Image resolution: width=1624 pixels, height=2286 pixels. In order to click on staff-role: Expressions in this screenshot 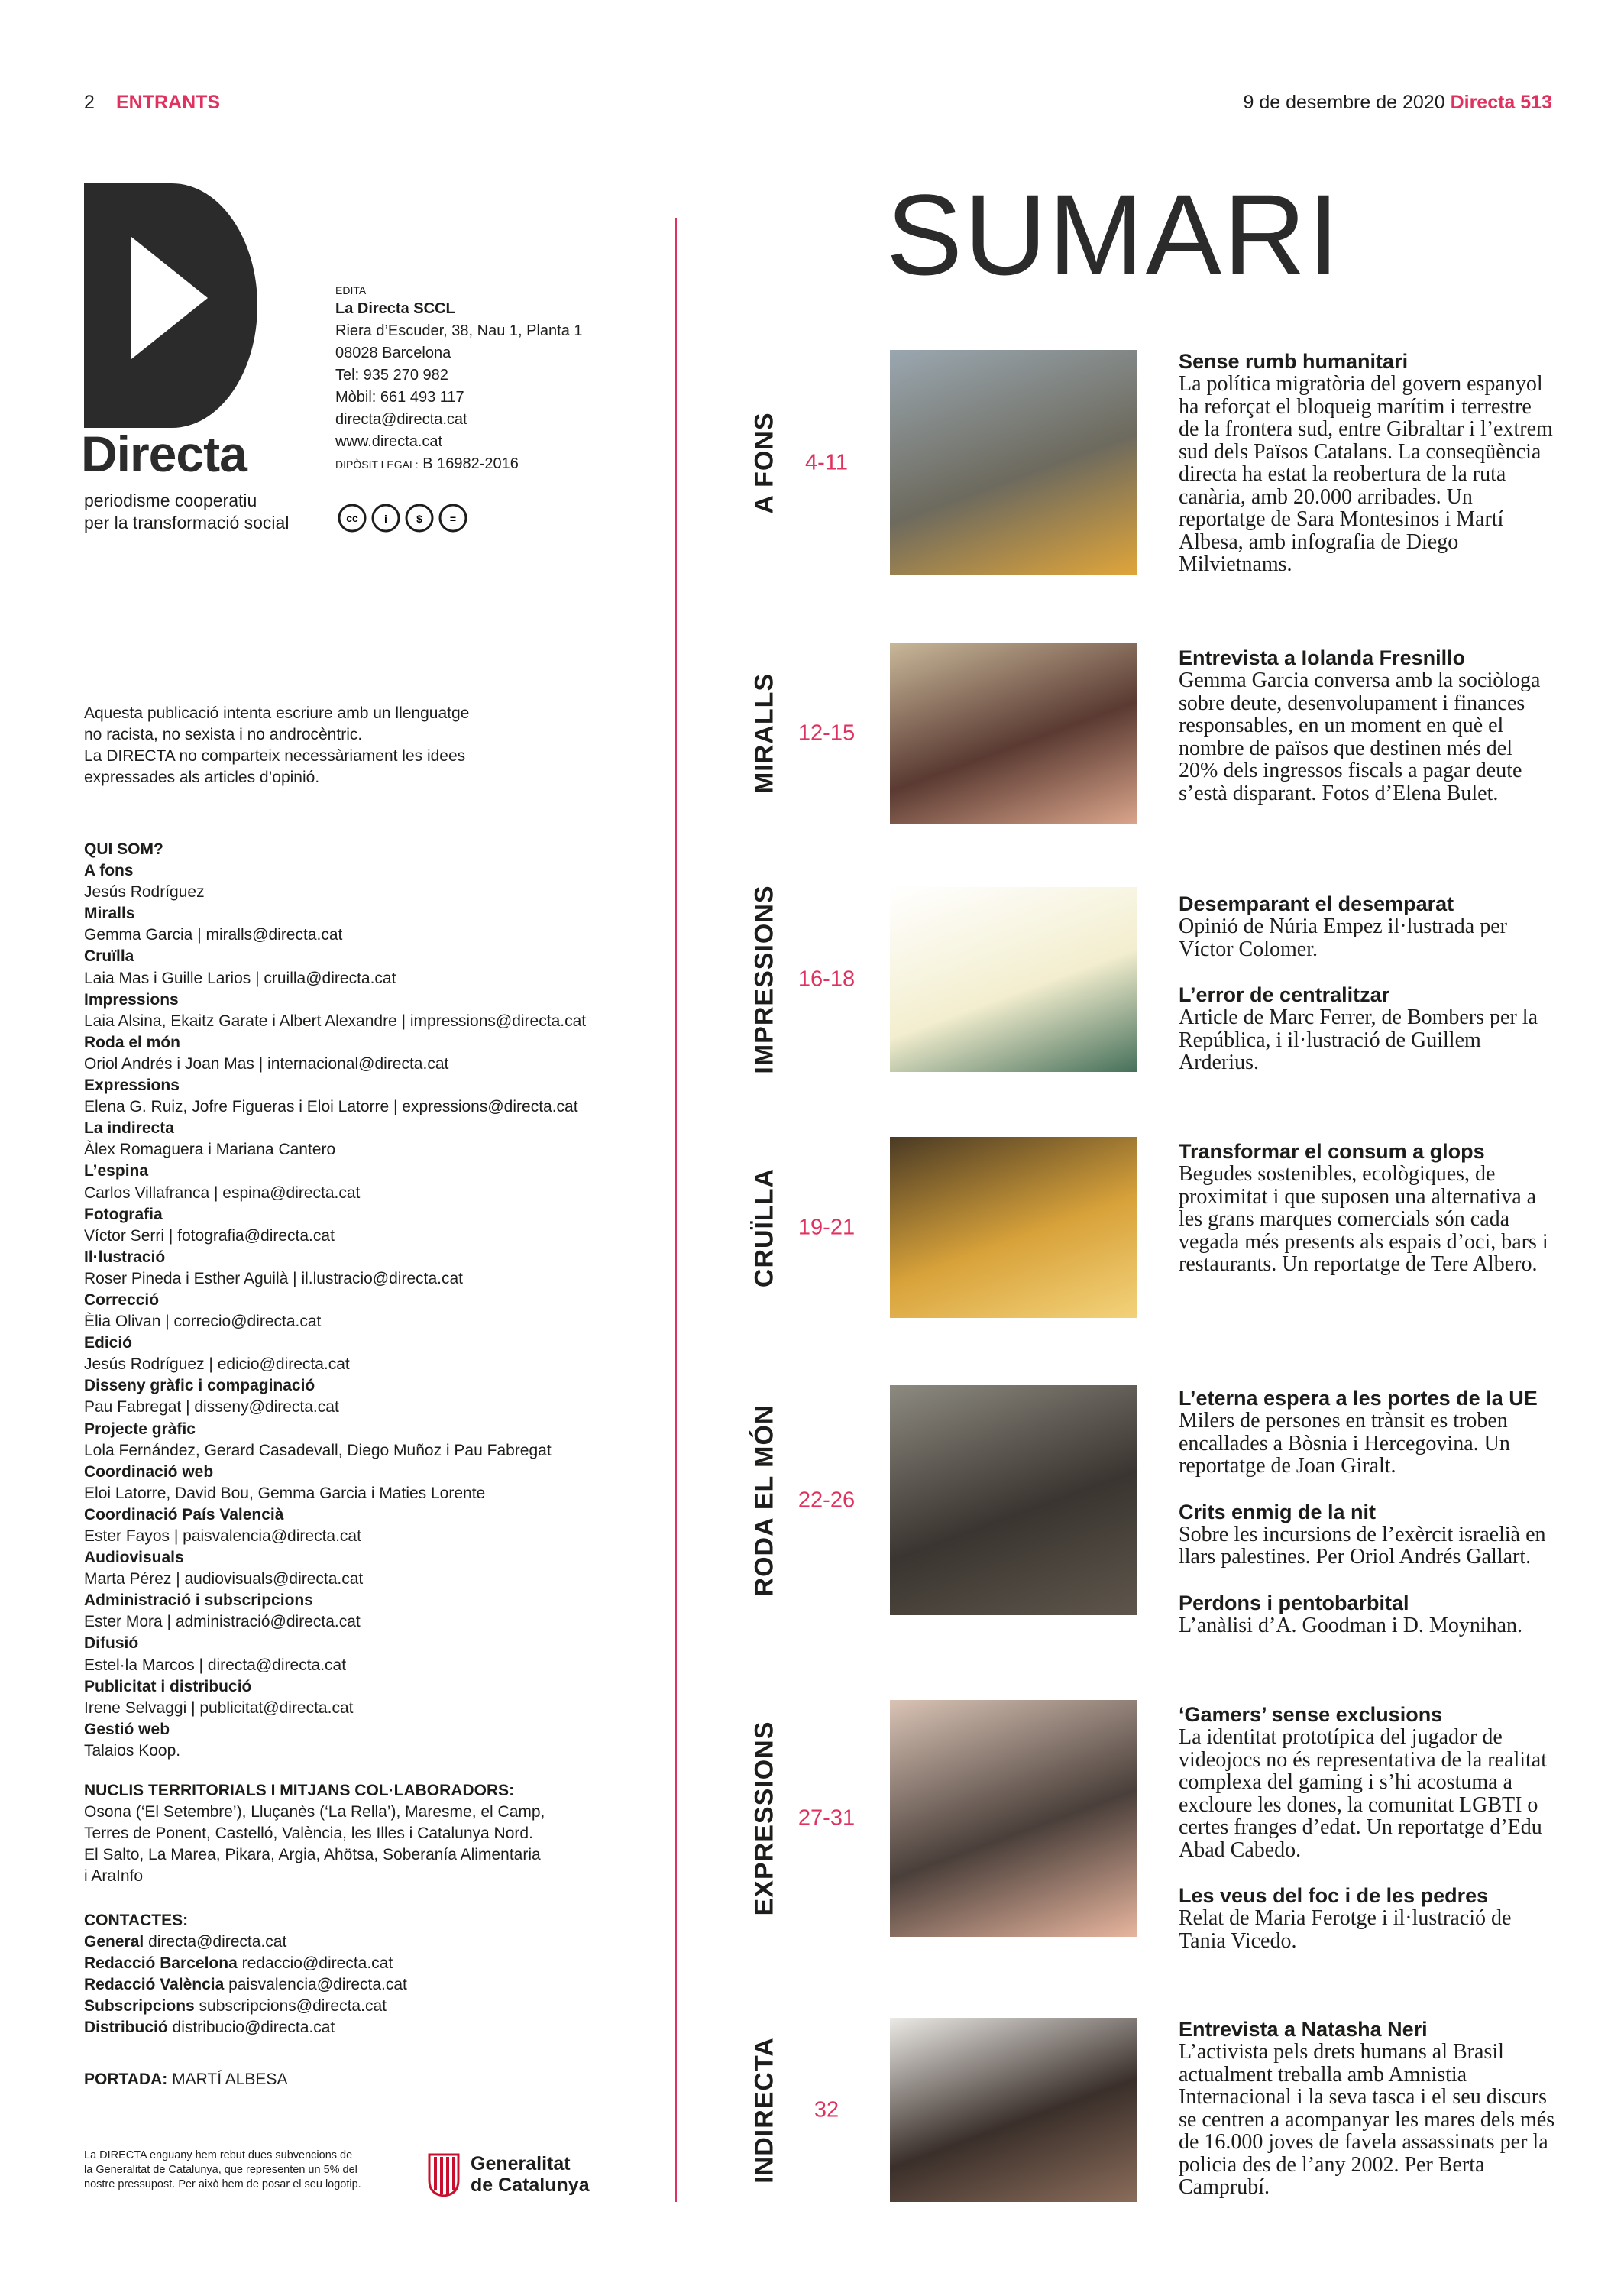, I will do `click(132, 1086)`.